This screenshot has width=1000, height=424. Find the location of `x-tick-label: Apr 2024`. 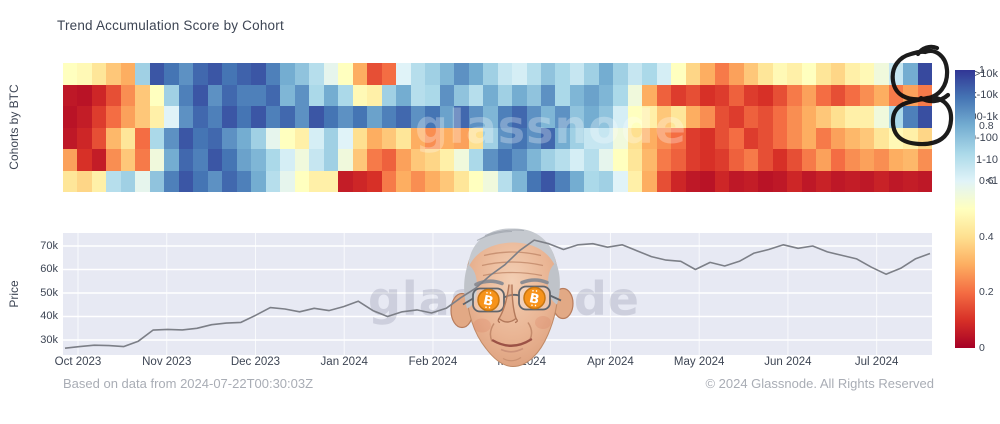

x-tick-label: Apr 2024 is located at coordinates (610, 362).